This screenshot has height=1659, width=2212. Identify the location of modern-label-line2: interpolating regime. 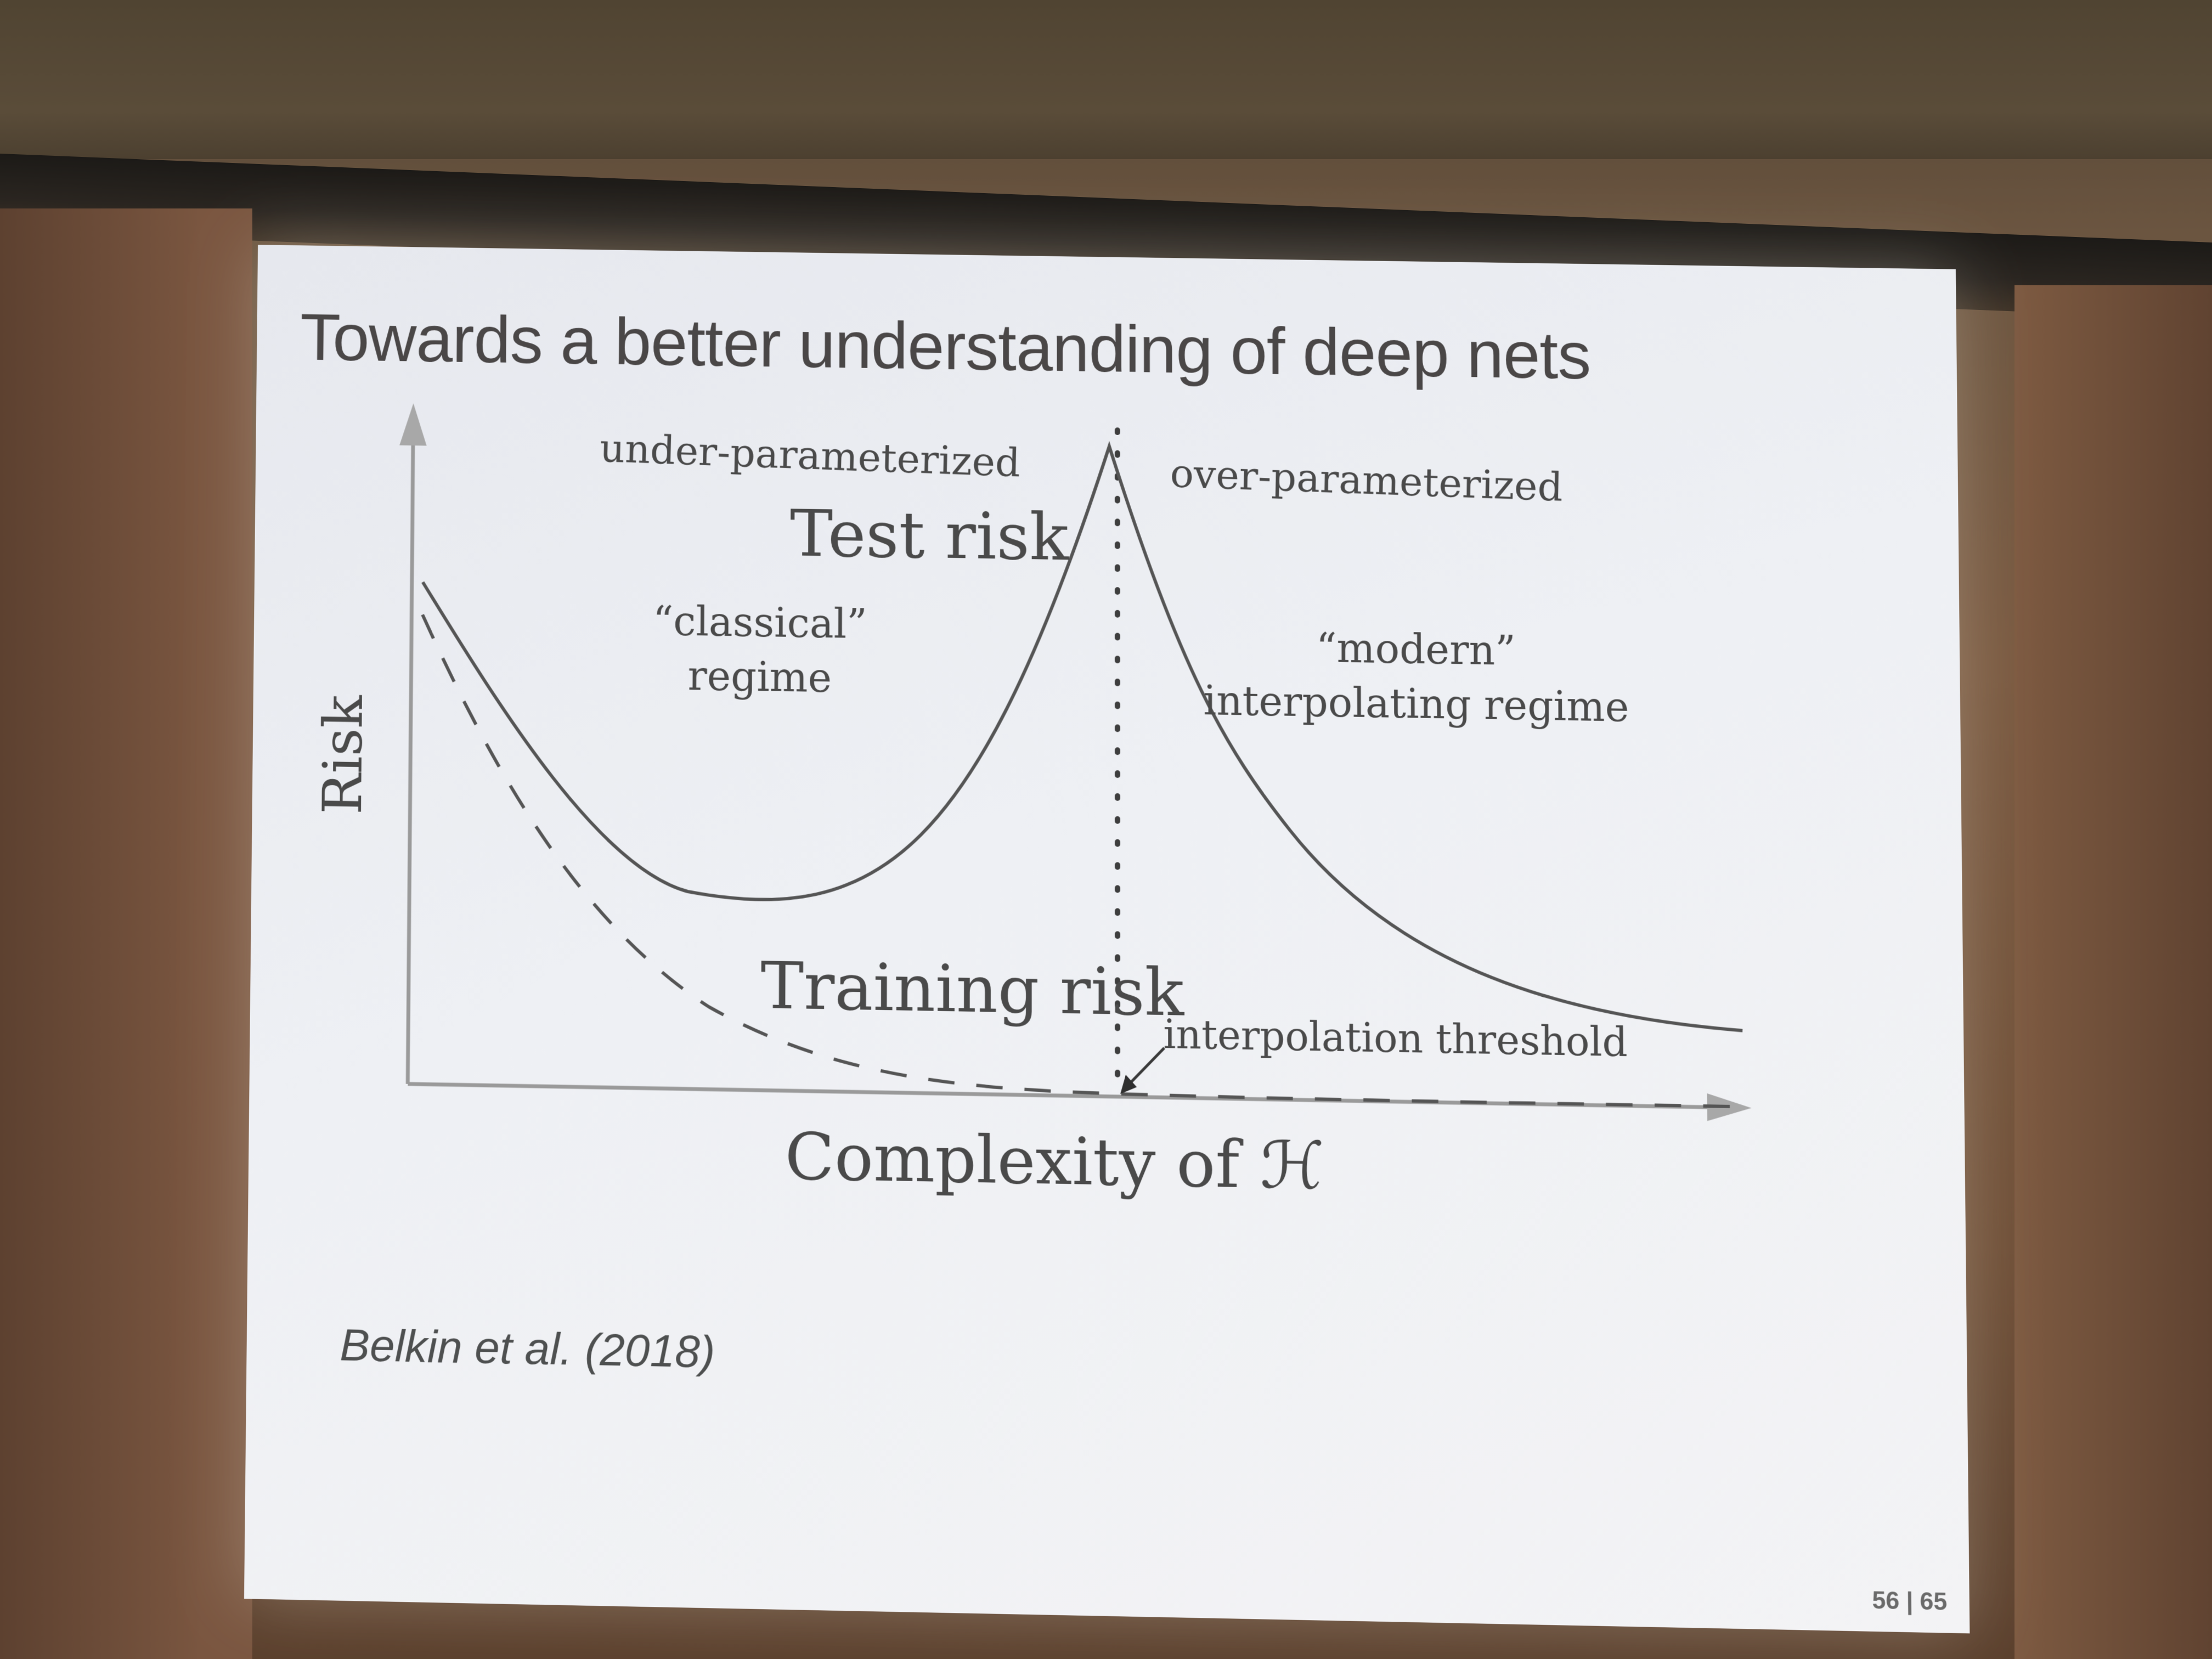
(1417, 704).